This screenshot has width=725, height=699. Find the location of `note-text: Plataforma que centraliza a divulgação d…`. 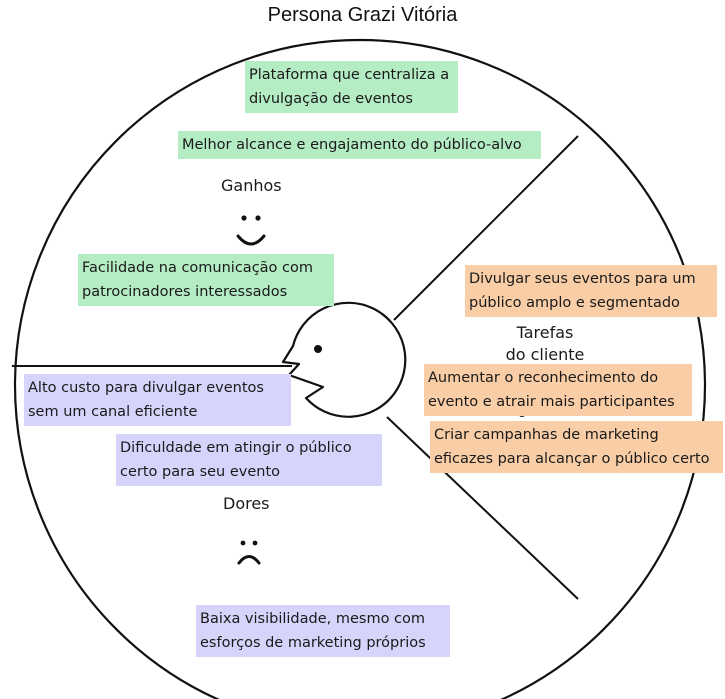

note-text: Plataforma que centraliza a divulgação d… is located at coordinates (349, 87).